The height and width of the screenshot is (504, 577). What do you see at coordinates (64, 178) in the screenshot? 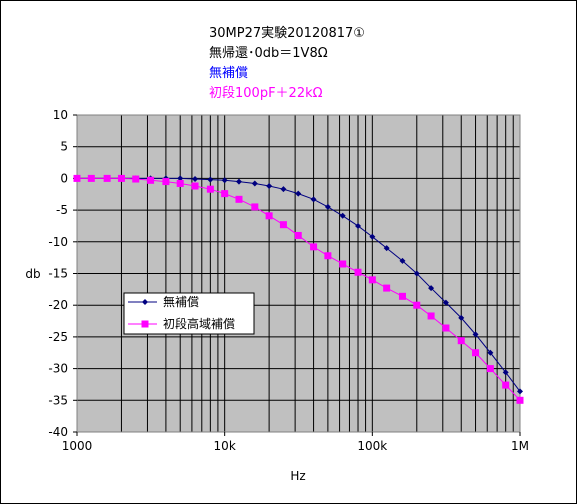
I see `y-tick-label: 0` at bounding box center [64, 178].